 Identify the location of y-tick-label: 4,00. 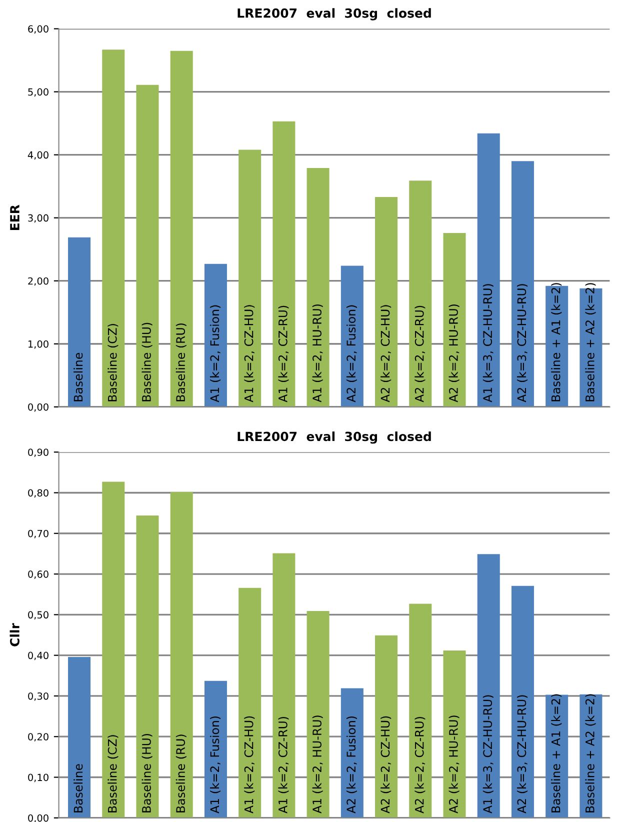
(38, 155).